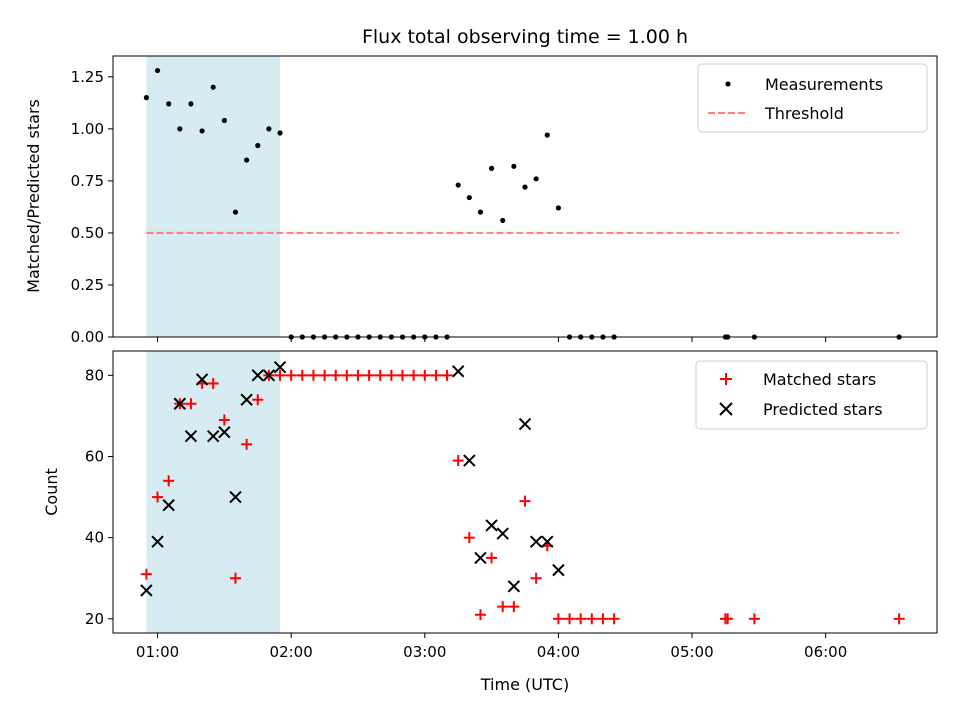  I want to click on legend-measurements-label: Measurements, so click(824, 84).